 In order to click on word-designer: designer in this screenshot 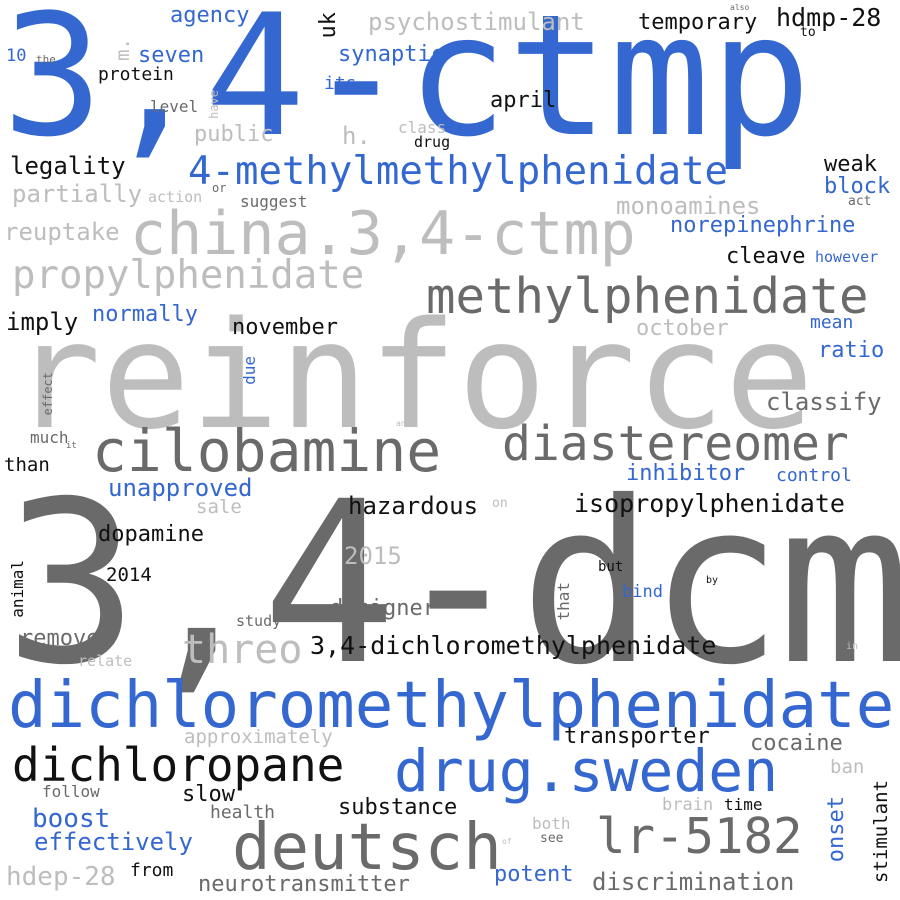, I will do `click(383, 608)`.